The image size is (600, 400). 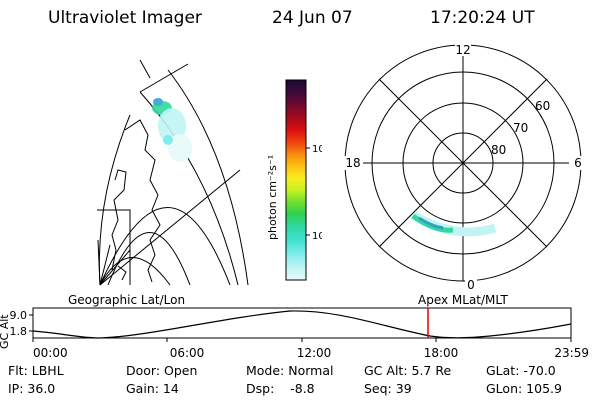 I want to click on mlat-label-70: 70, so click(x=520, y=128).